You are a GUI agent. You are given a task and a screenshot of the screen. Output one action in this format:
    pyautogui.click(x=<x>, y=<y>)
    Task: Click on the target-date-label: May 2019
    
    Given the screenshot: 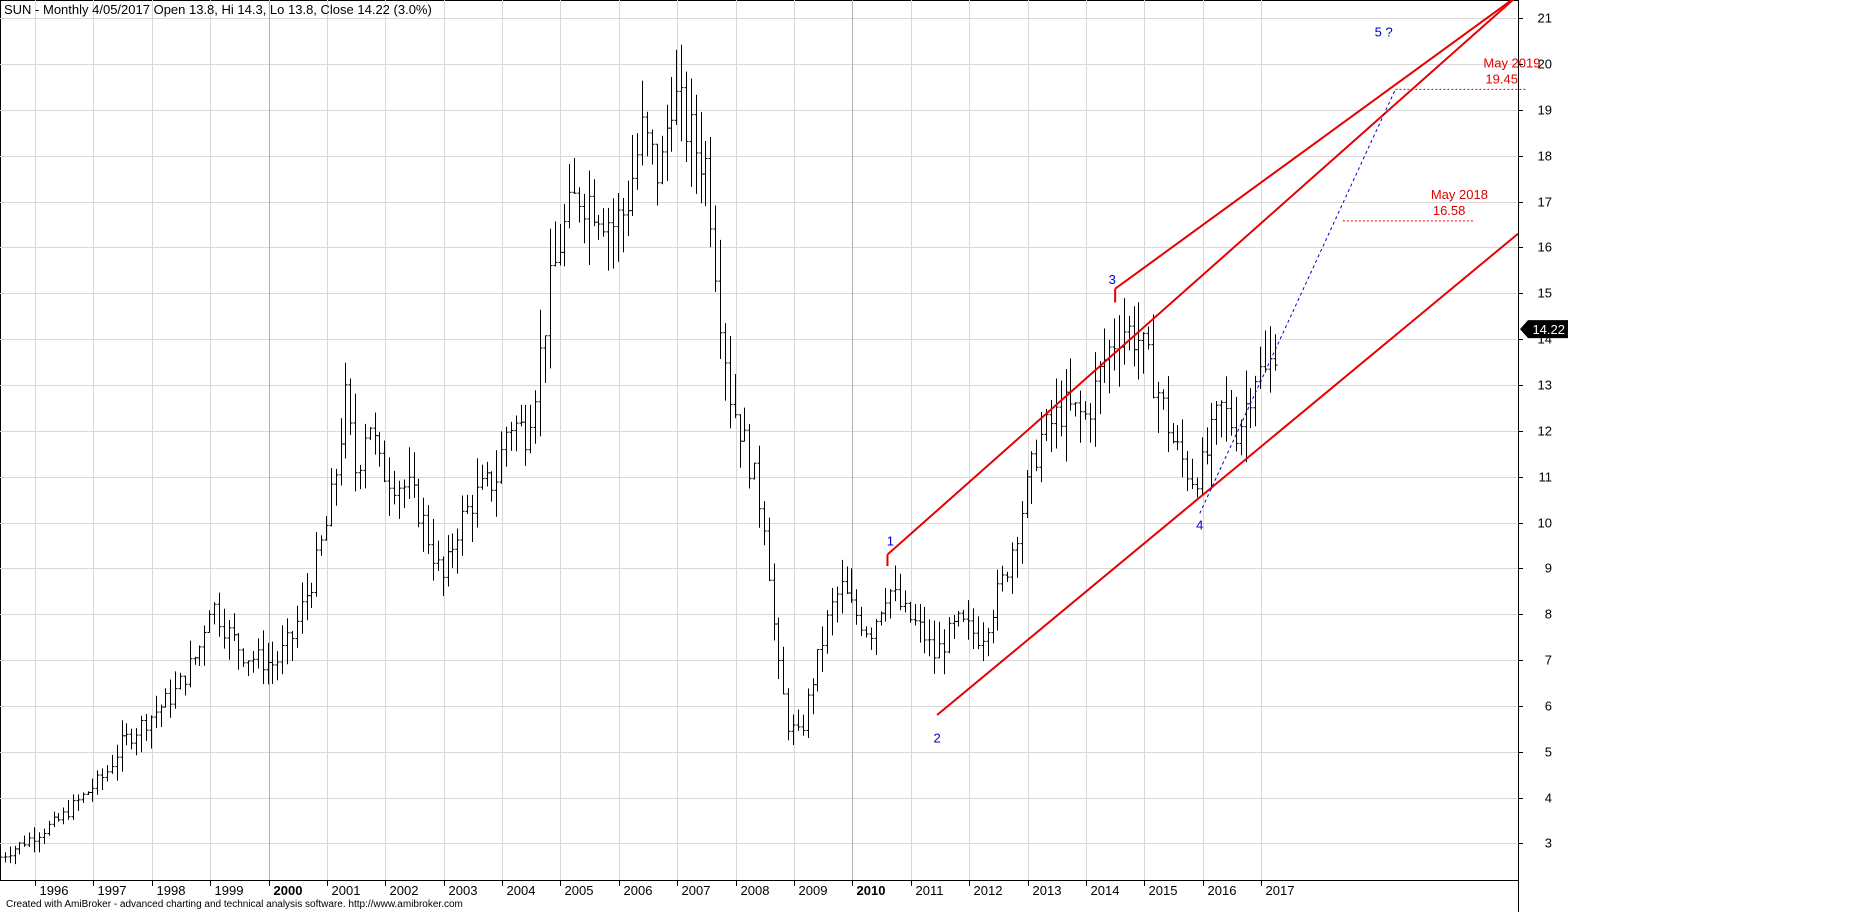 What is the action you would take?
    pyautogui.click(x=1511, y=62)
    